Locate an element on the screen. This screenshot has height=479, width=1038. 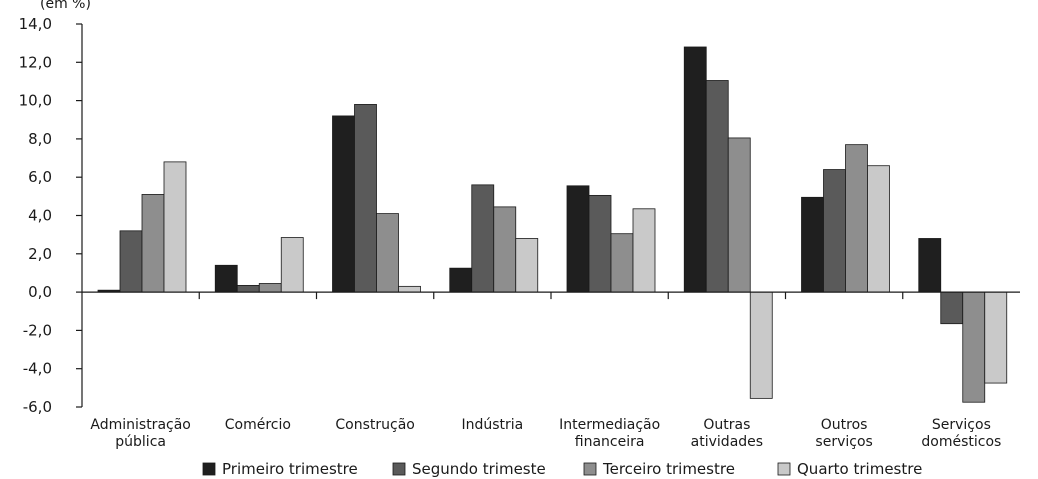
y-ticks: 14,0 12,0 10,0 8,0 6,0 4,0 2,0 0,0 -2,0 -4,0 -6,0 is located at coordinates (50, 215).